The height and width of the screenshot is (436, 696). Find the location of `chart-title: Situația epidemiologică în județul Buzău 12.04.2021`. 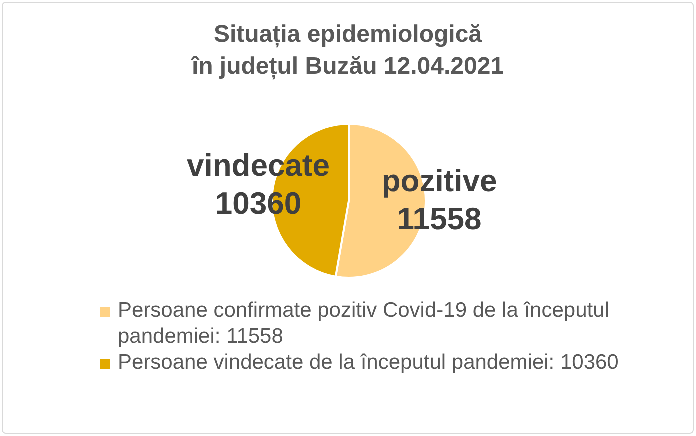

chart-title: Situația epidemiologică în județul Buzău 12.04.2021 is located at coordinates (348, 50).